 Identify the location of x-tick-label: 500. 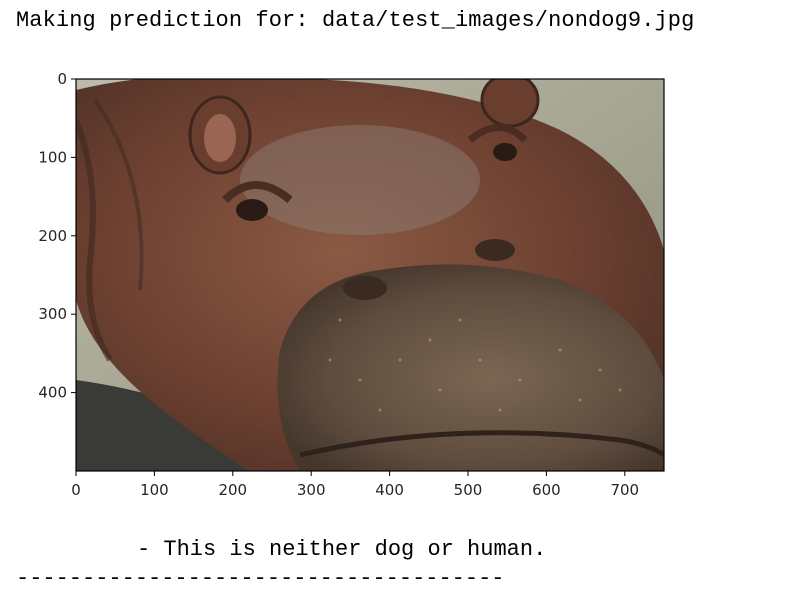
(468, 490).